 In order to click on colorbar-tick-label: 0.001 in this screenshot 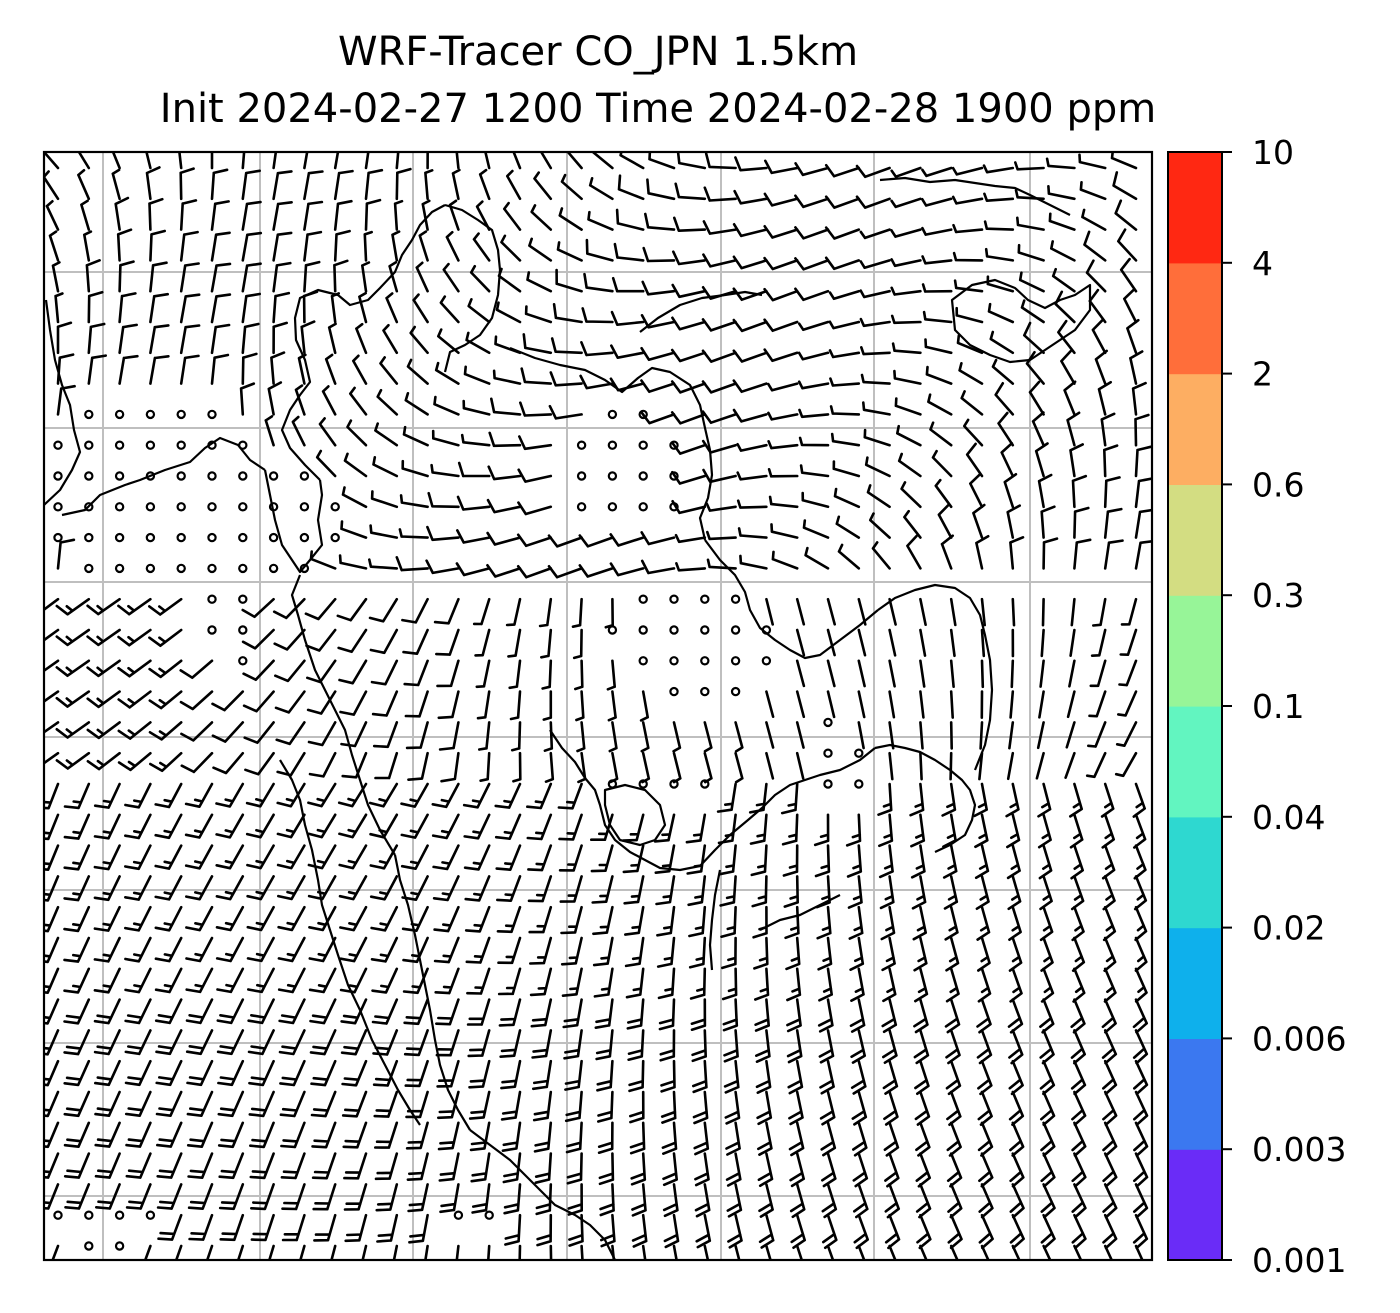, I will do `click(1299, 1260)`.